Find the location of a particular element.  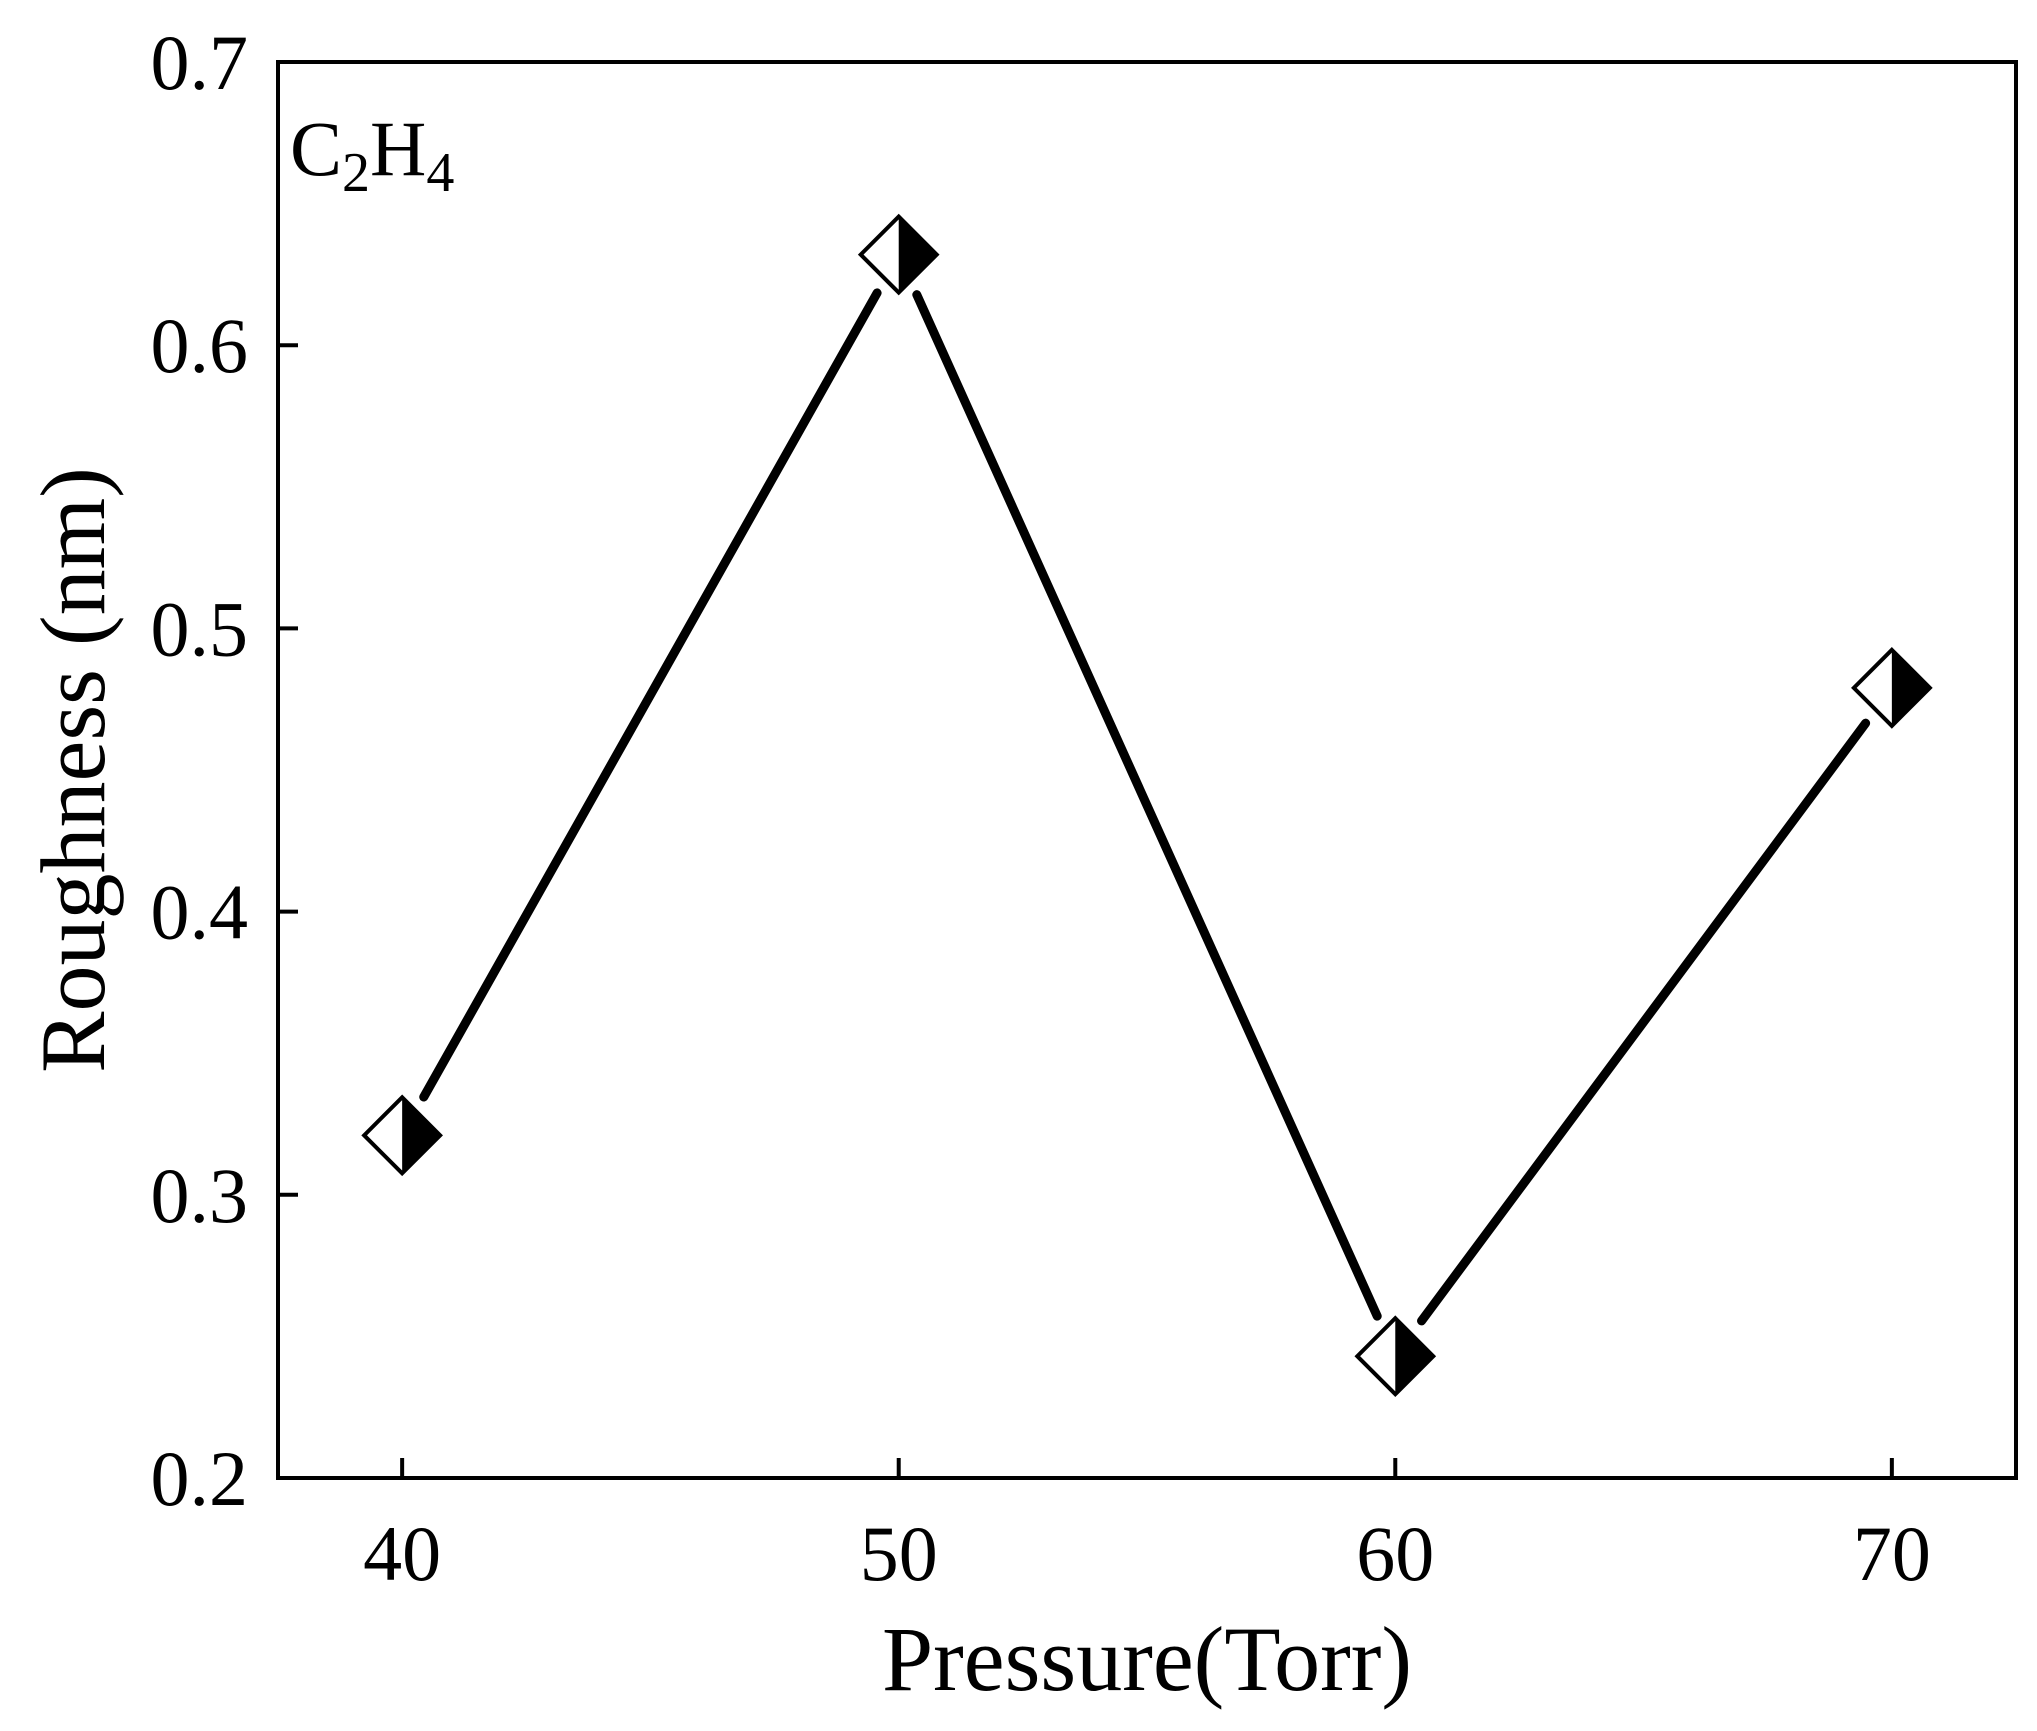

x-tick-label-70: 70 is located at coordinates (1892, 1553).